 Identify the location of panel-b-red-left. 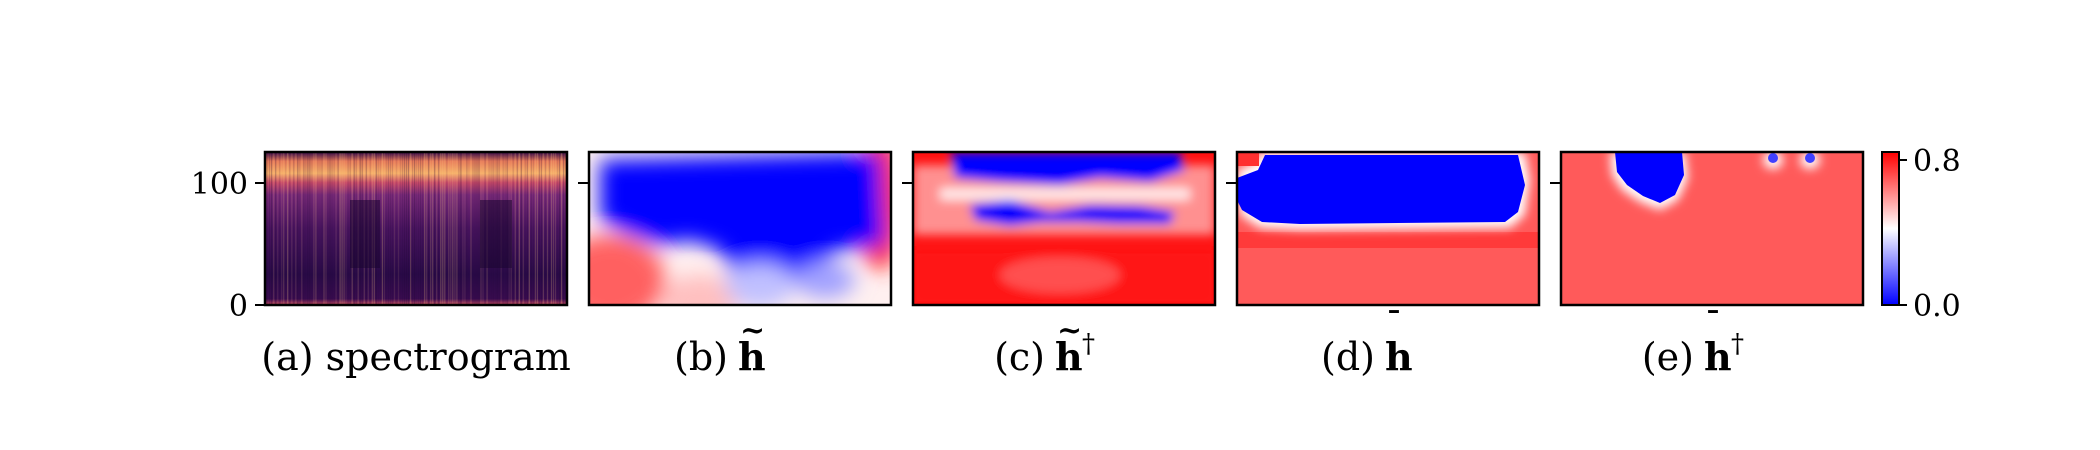
(627, 270).